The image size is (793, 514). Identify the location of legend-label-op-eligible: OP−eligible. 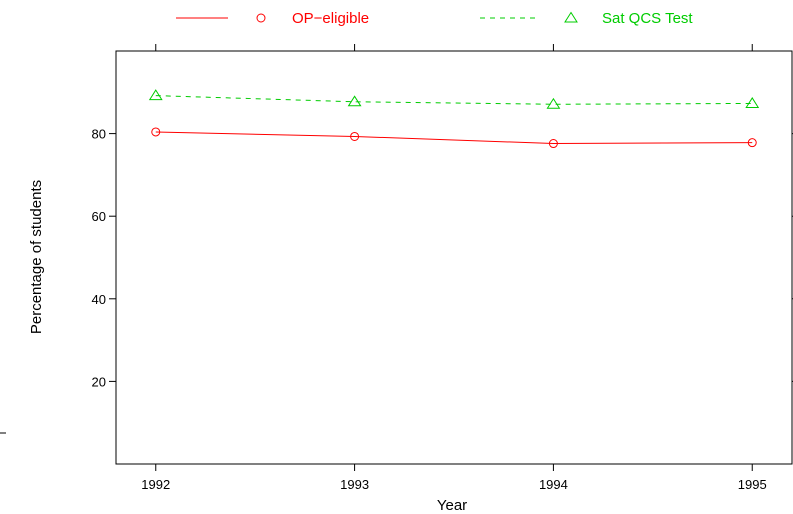
(330, 18).